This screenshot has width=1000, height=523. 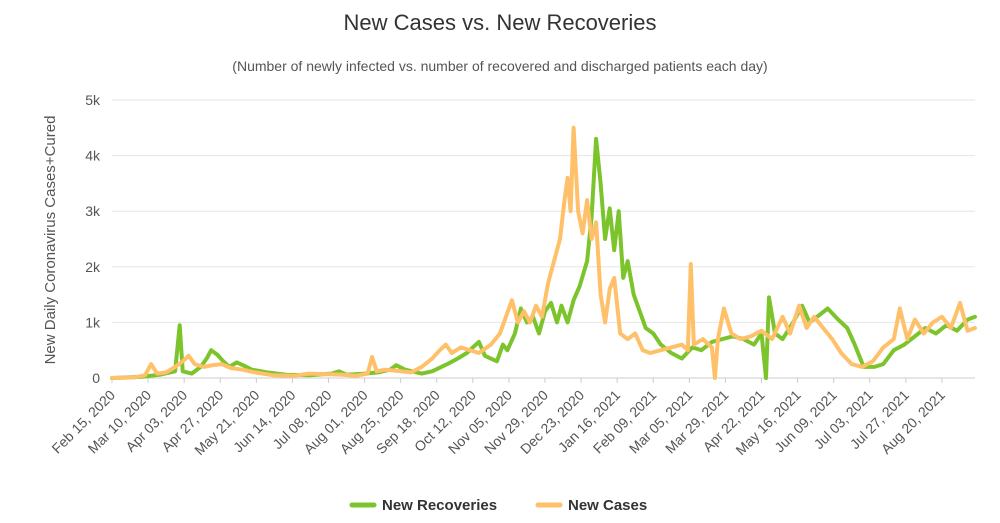 I want to click on y-tick-label: 1k, so click(x=93, y=322).